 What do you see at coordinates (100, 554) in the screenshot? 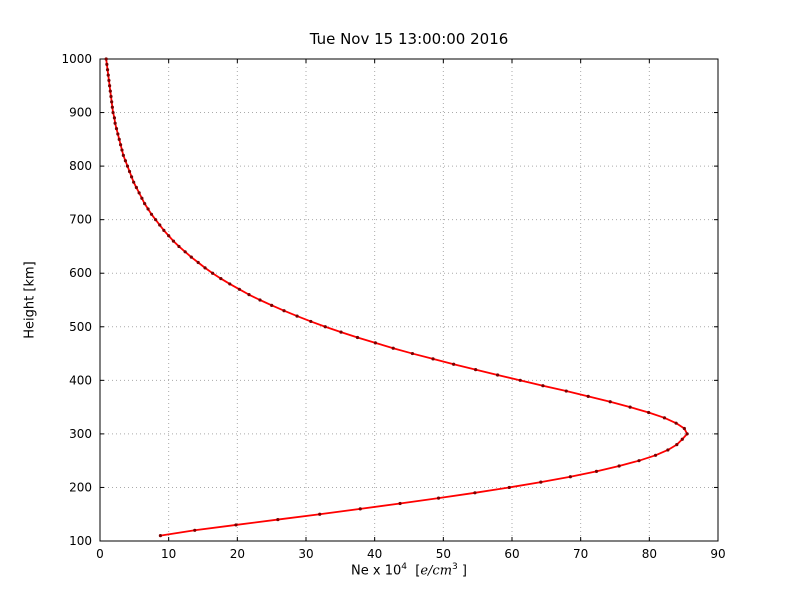
I see `x-tick-label: 0` at bounding box center [100, 554].